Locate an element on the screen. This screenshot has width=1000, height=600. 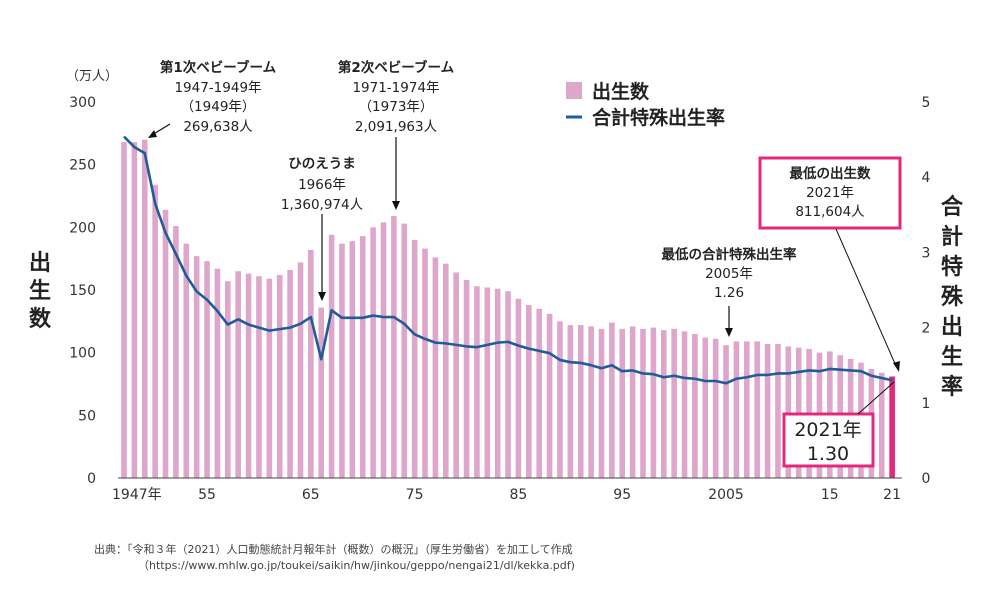
x-tick-2005: 2005 is located at coordinates (726, 495).